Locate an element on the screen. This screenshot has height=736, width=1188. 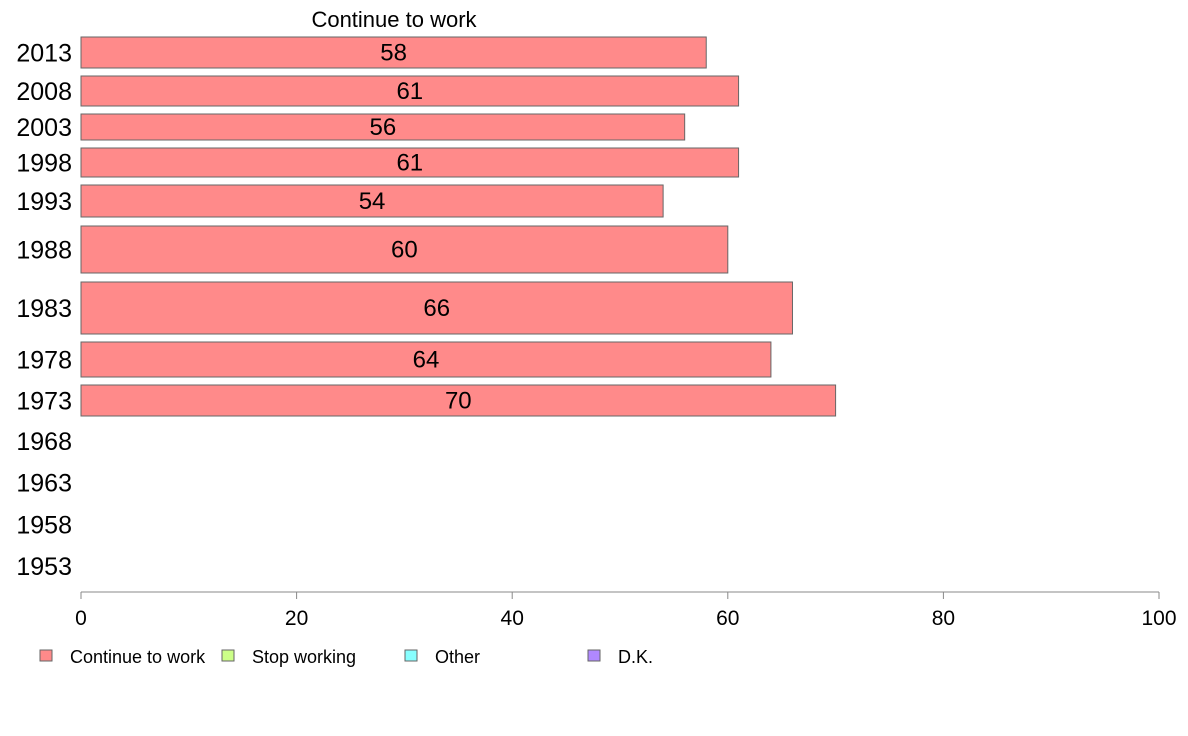
category-label-1983: 1983 is located at coordinates (44, 309).